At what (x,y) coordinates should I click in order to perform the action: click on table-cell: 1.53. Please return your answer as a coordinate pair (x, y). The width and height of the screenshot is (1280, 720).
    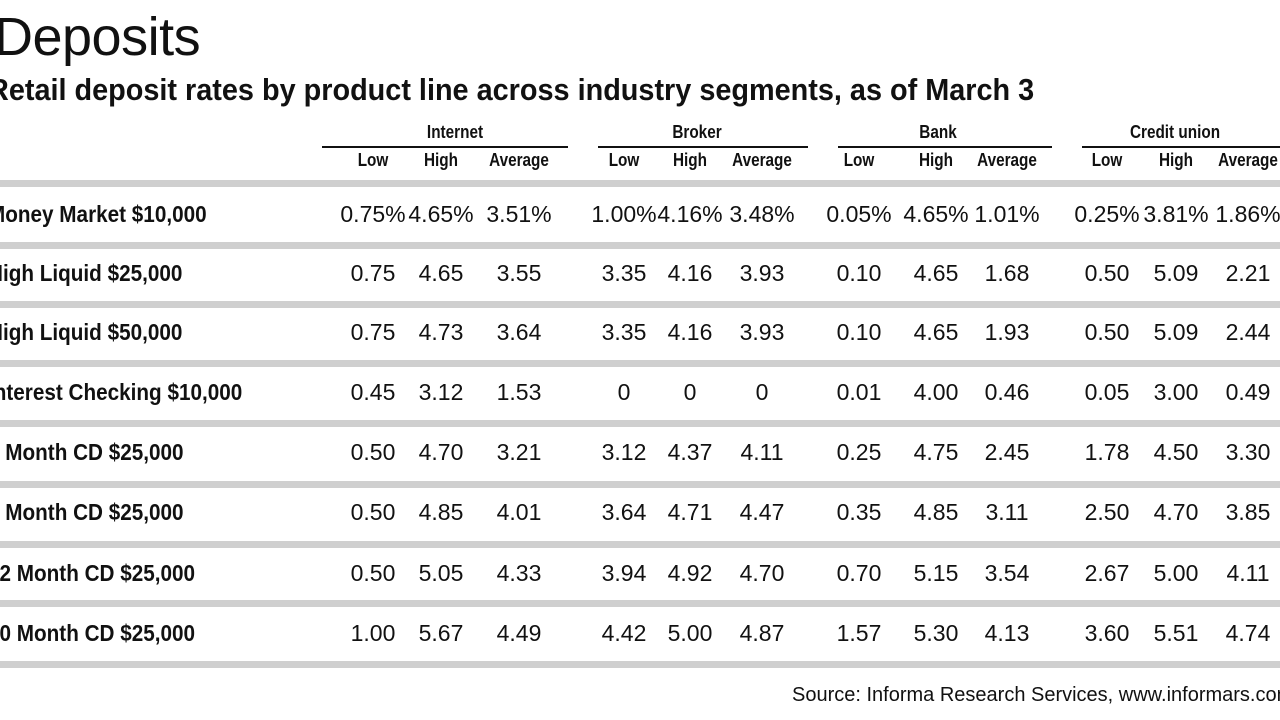
    Looking at the image, I should click on (519, 392).